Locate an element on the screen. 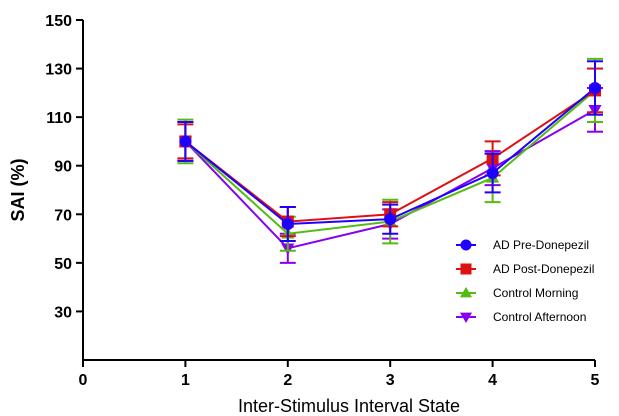 Image resolution: width=619 pixels, height=416 pixels. y-tick-label: 90 is located at coordinates (63, 167).